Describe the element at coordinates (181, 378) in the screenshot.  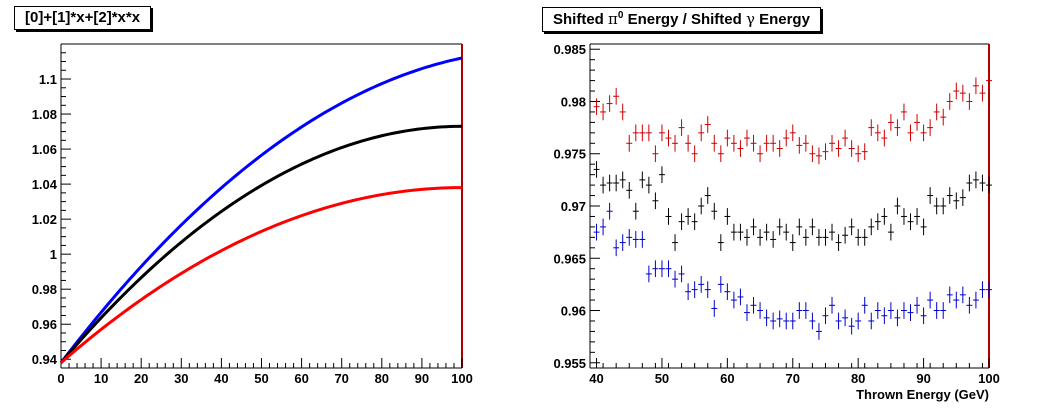
I see `x-tick-label: 30` at that location.